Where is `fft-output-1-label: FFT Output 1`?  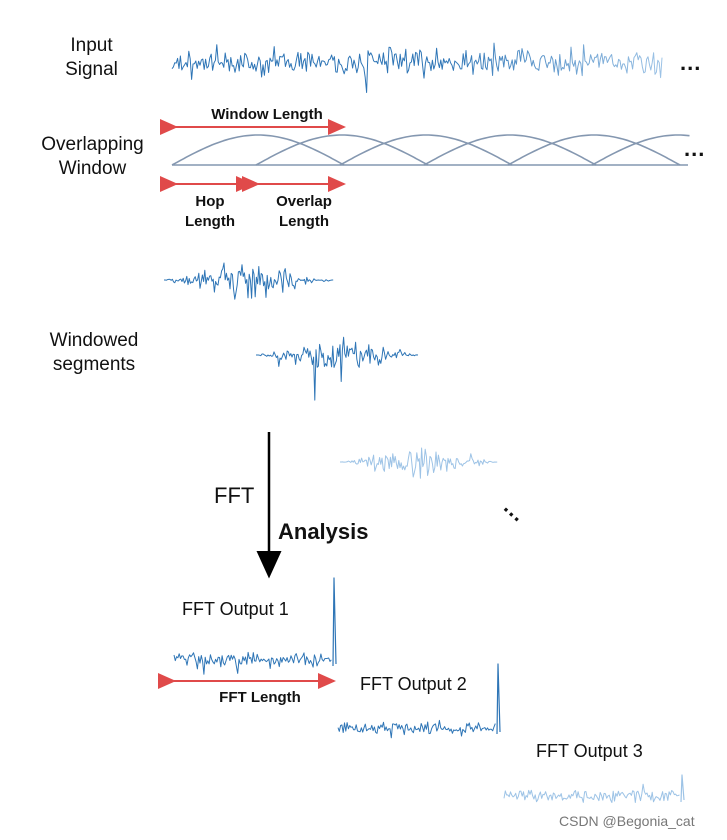 fft-output-1-label: FFT Output 1 is located at coordinates (235, 609).